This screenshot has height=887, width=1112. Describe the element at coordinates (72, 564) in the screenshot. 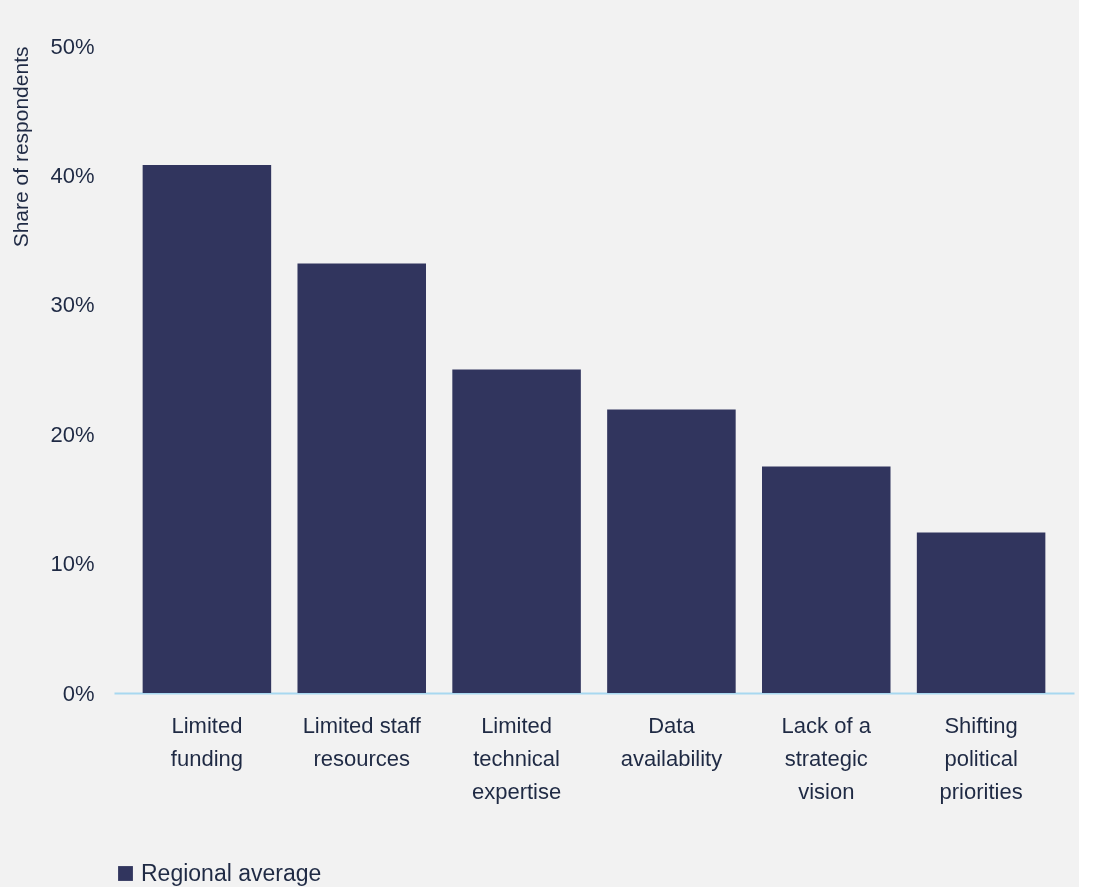

I see `y-tick-label: 10%` at that location.